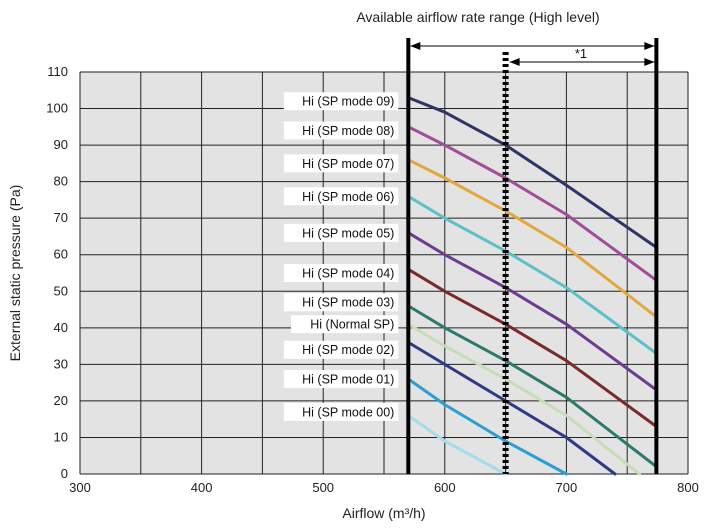  I want to click on x-tick-label: 500, so click(323, 487).